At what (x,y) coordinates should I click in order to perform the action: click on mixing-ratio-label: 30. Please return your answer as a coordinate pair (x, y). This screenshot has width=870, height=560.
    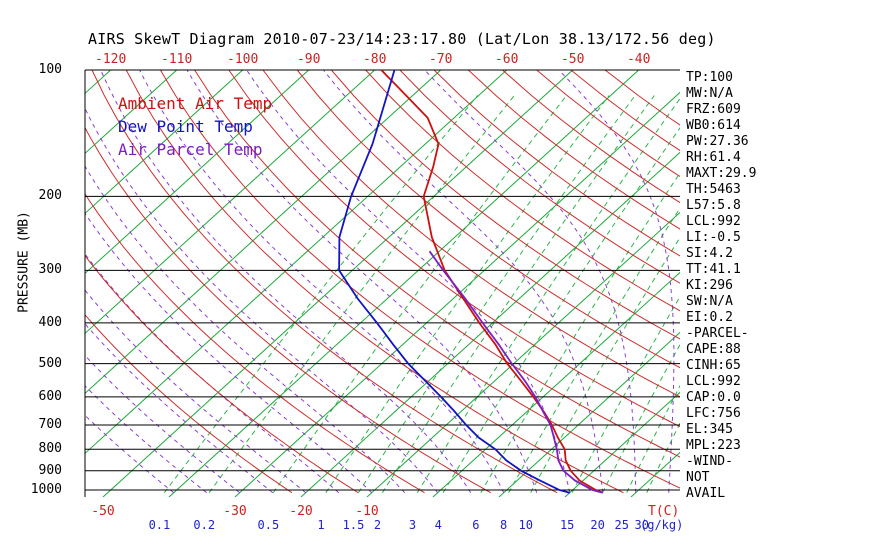
    Looking at the image, I should click on (641, 525).